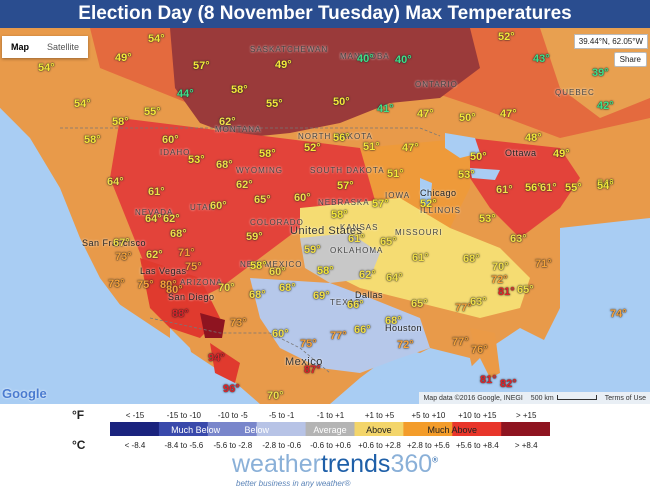 The image size is (650, 488). What do you see at coordinates (488, 380) in the screenshot?
I see `temperature-label: 81°` at bounding box center [488, 380].